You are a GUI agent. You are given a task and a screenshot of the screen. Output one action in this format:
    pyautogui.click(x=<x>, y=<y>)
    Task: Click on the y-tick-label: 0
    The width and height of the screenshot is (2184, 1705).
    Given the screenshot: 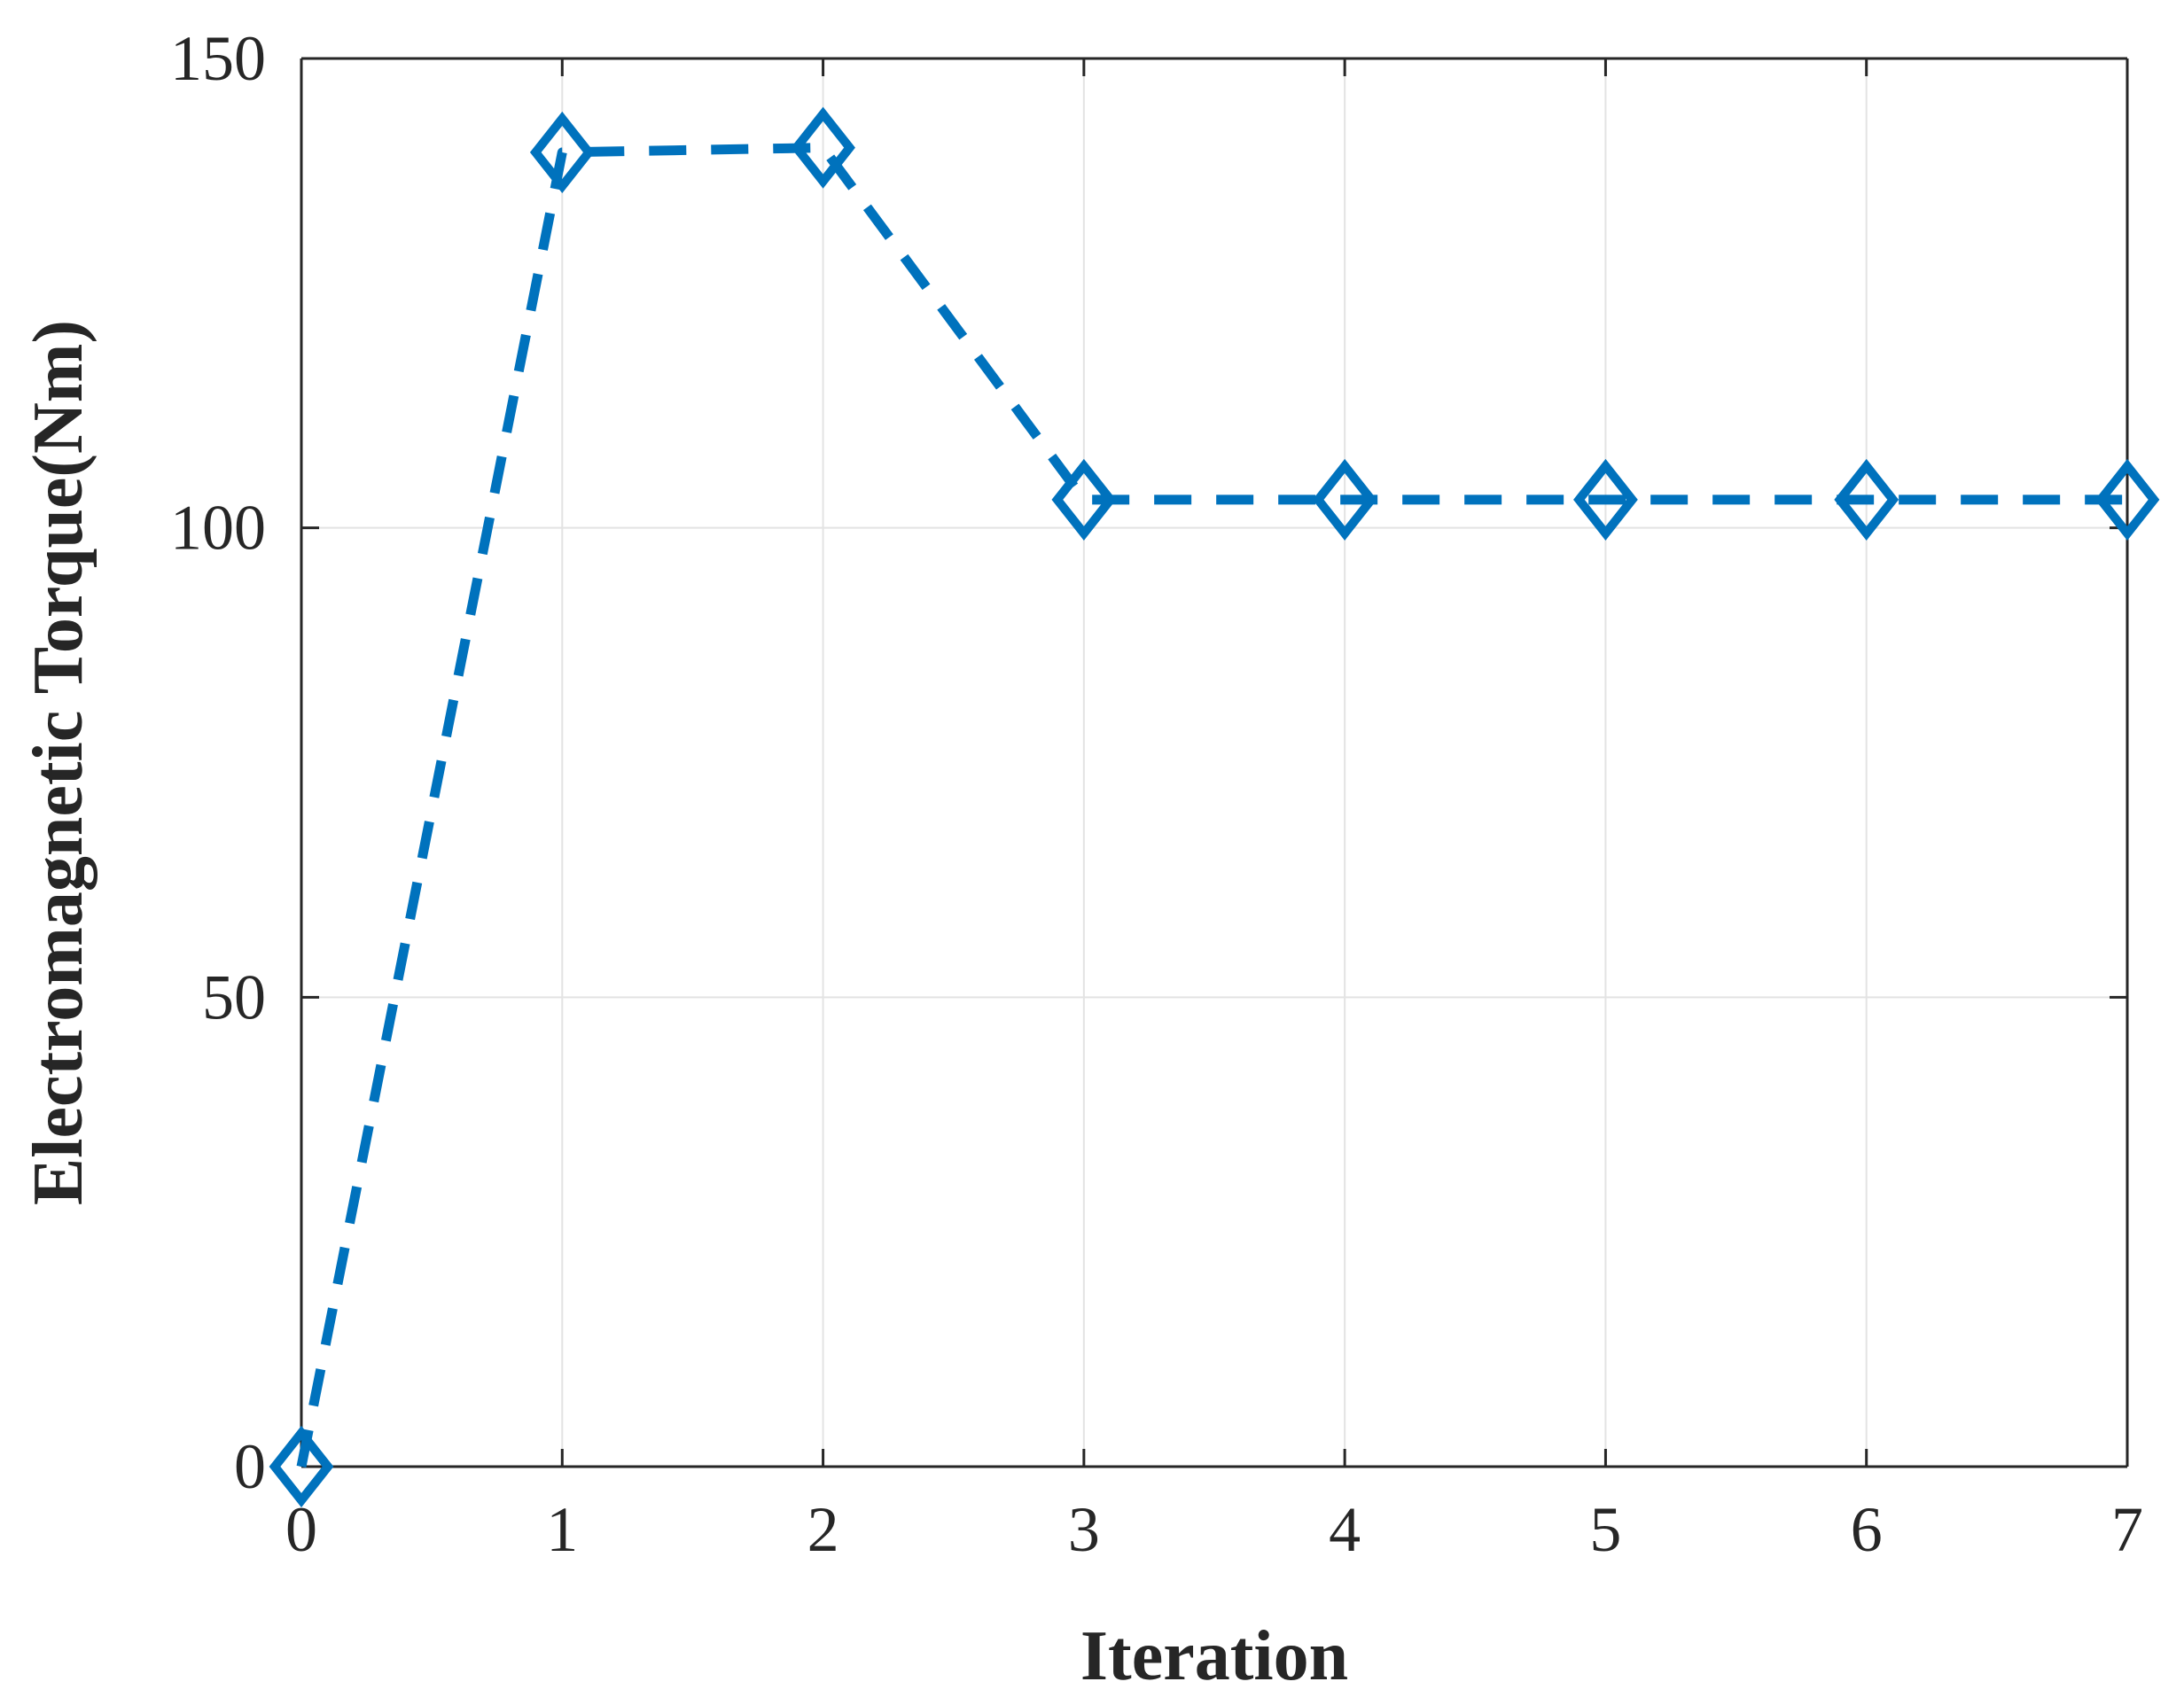 What is the action you would take?
    pyautogui.click(x=250, y=1466)
    